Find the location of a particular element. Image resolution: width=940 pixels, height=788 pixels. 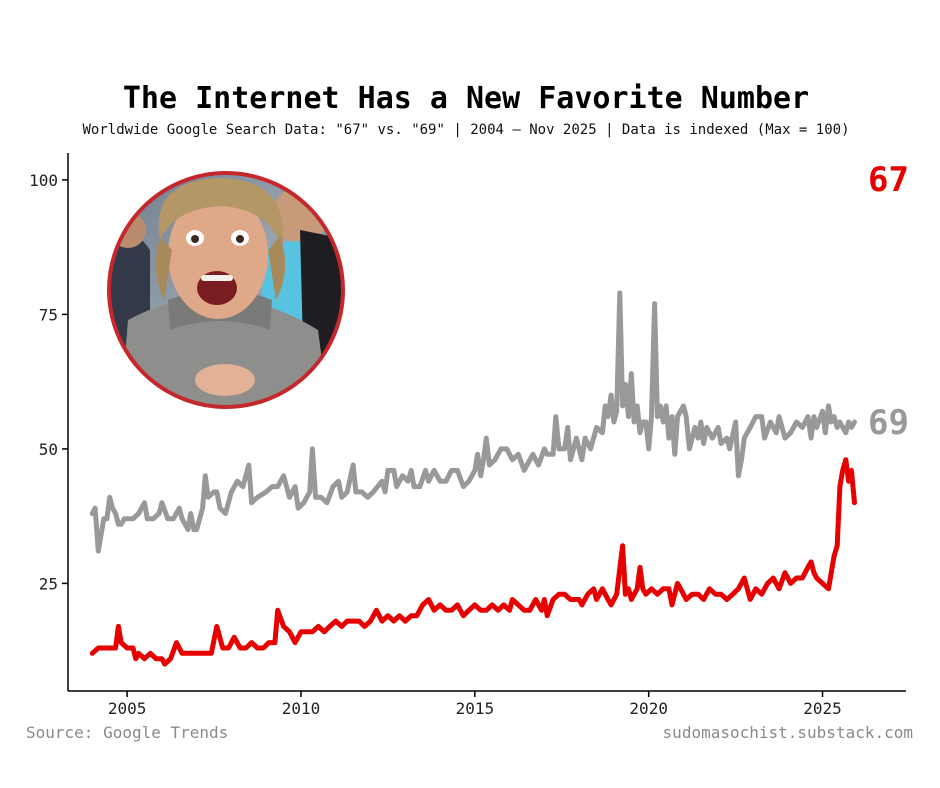

chart-title: The Internet Has a New Favorite Number is located at coordinates (466, 98).